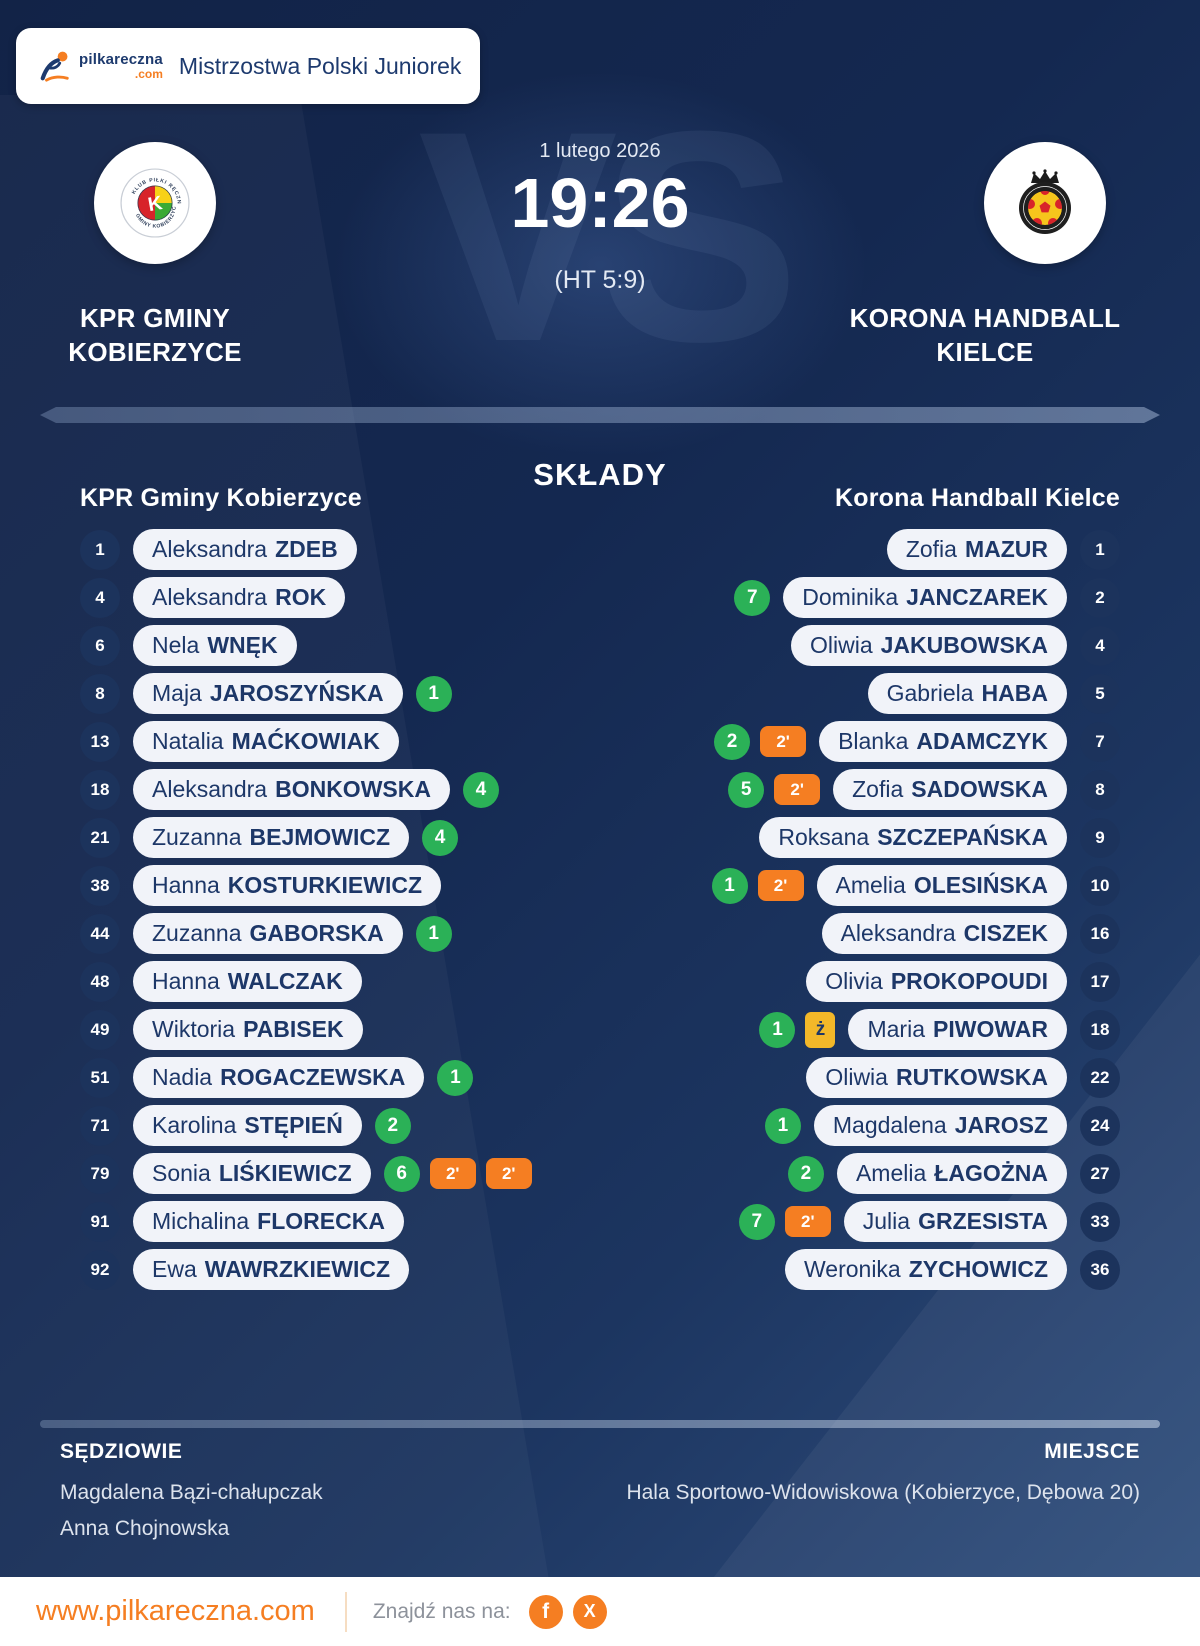  I want to click on player-row: 8 Maja JAROSZYŃSKA 1, so click(334, 693).